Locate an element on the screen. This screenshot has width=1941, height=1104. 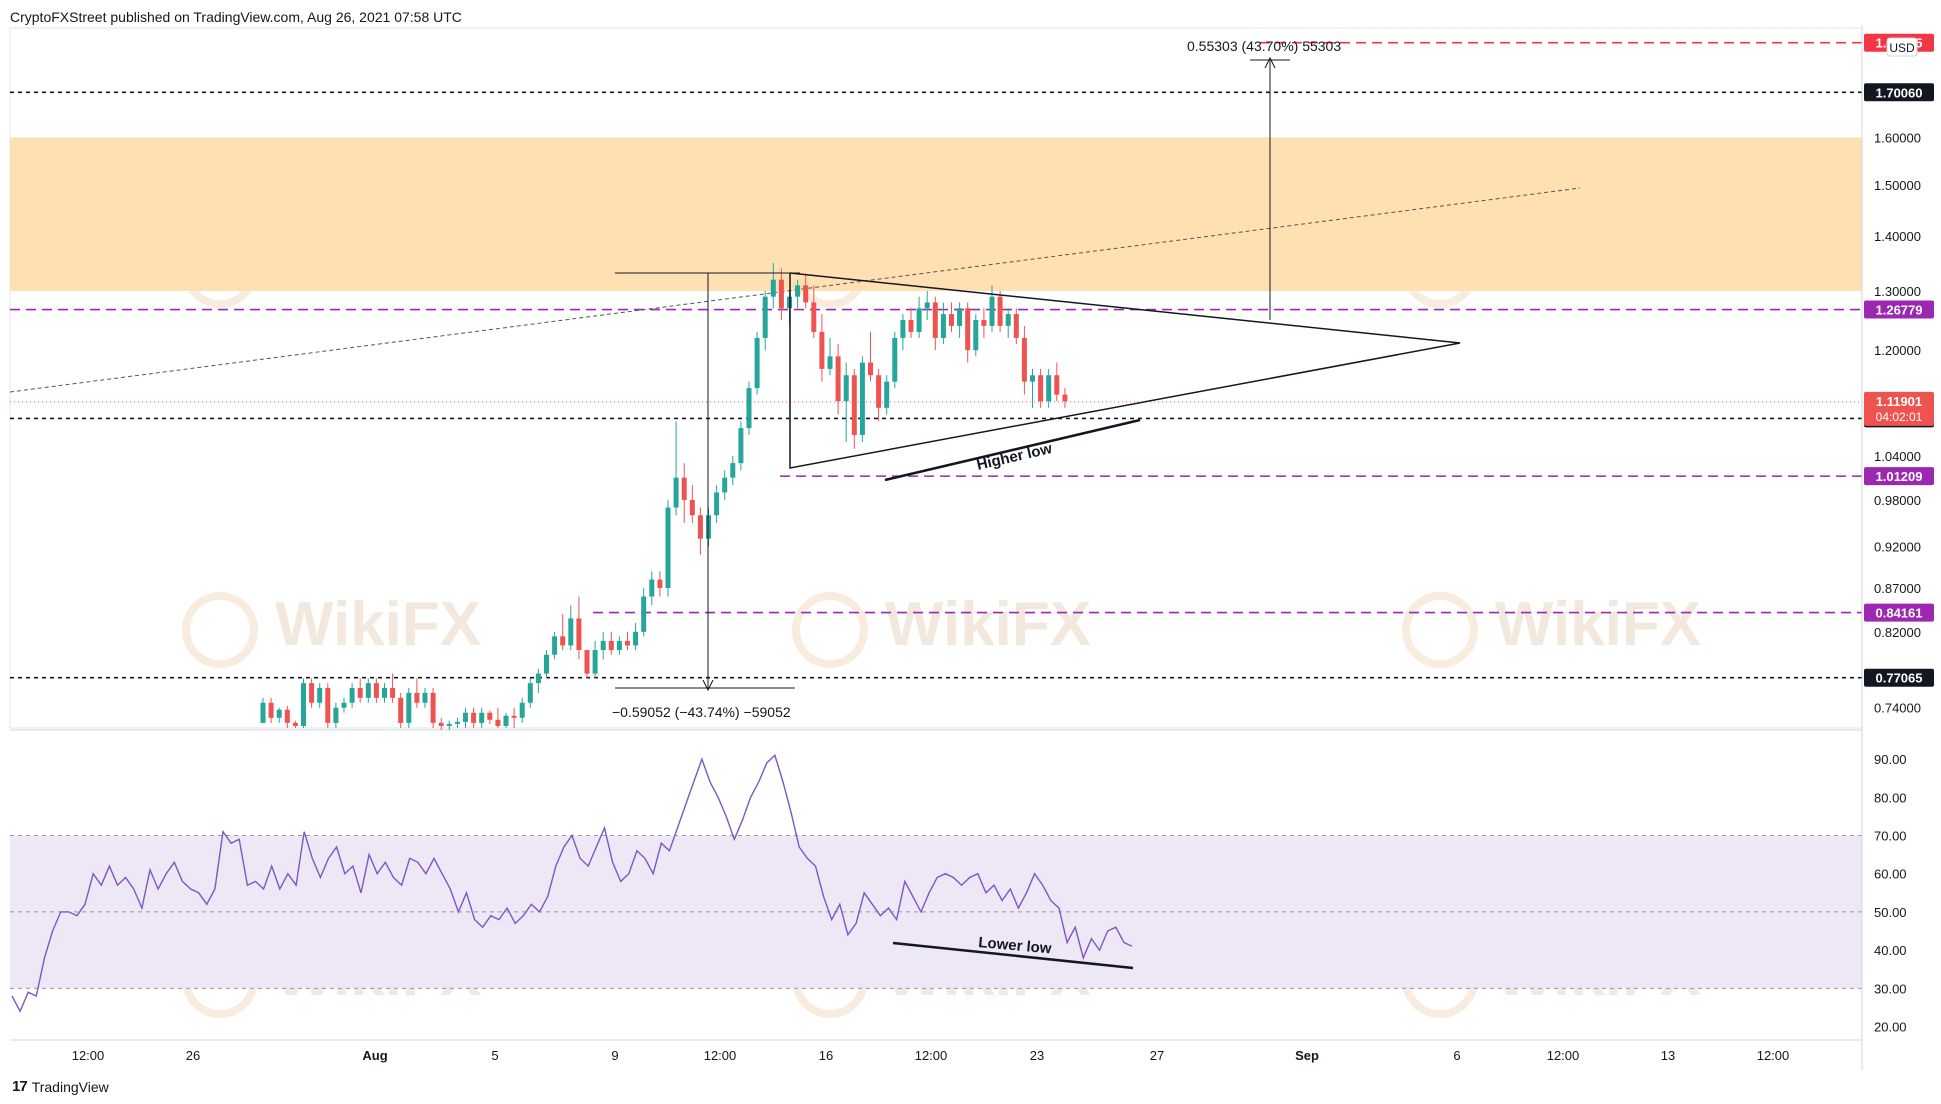
arrow-down-icon is located at coordinates (708, 685).